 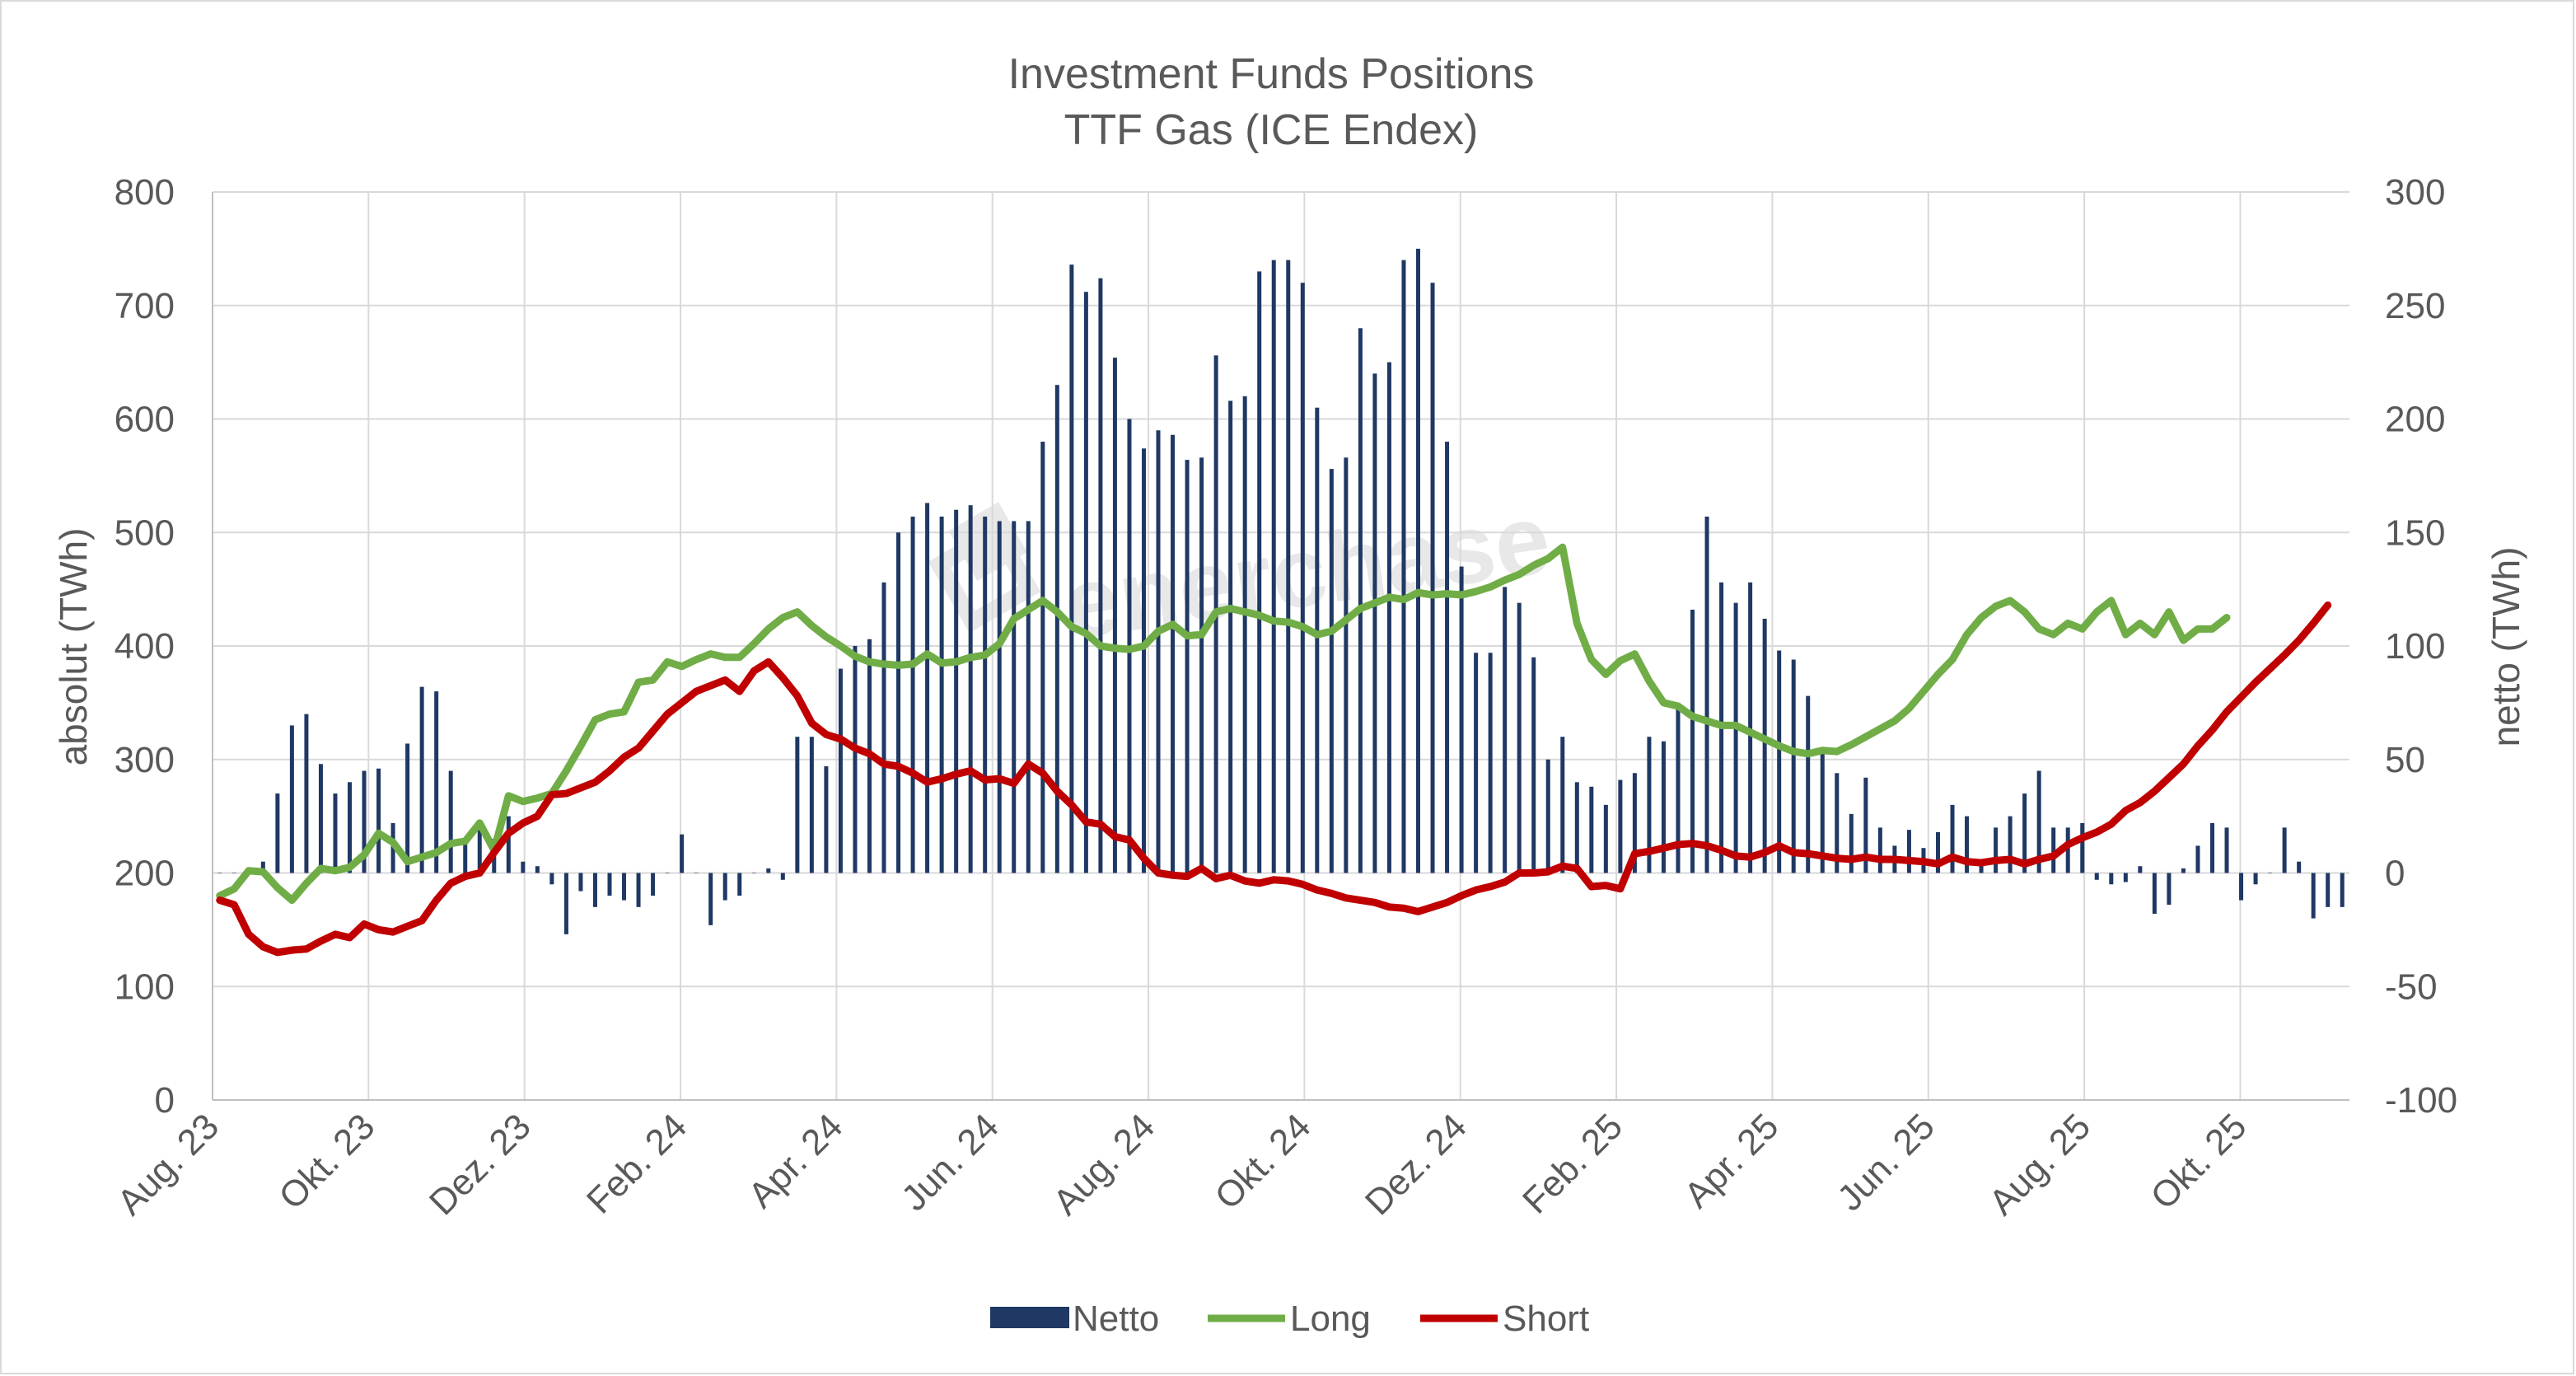 I want to click on y-left-tick-label: 0, so click(x=165, y=1100).